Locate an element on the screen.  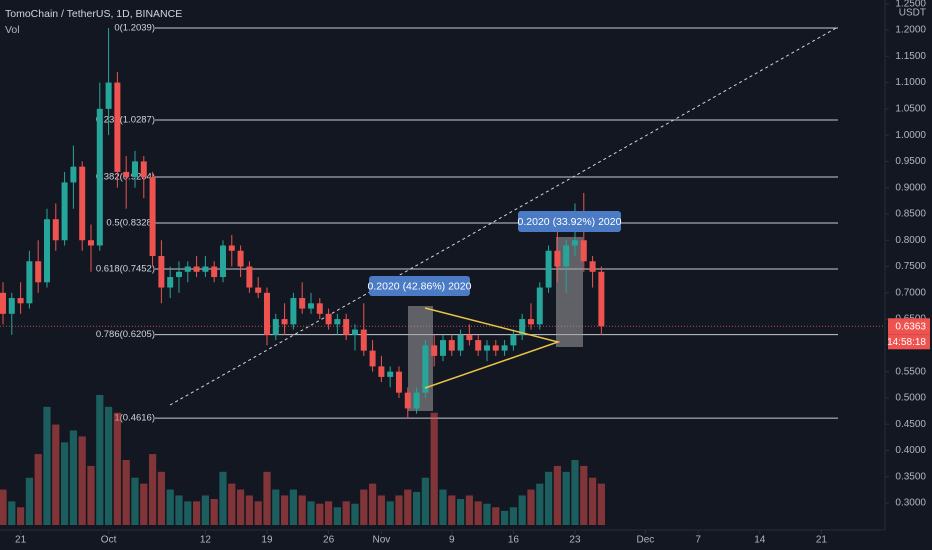
y-tick-label: 0.5000 is located at coordinates (910, 398).